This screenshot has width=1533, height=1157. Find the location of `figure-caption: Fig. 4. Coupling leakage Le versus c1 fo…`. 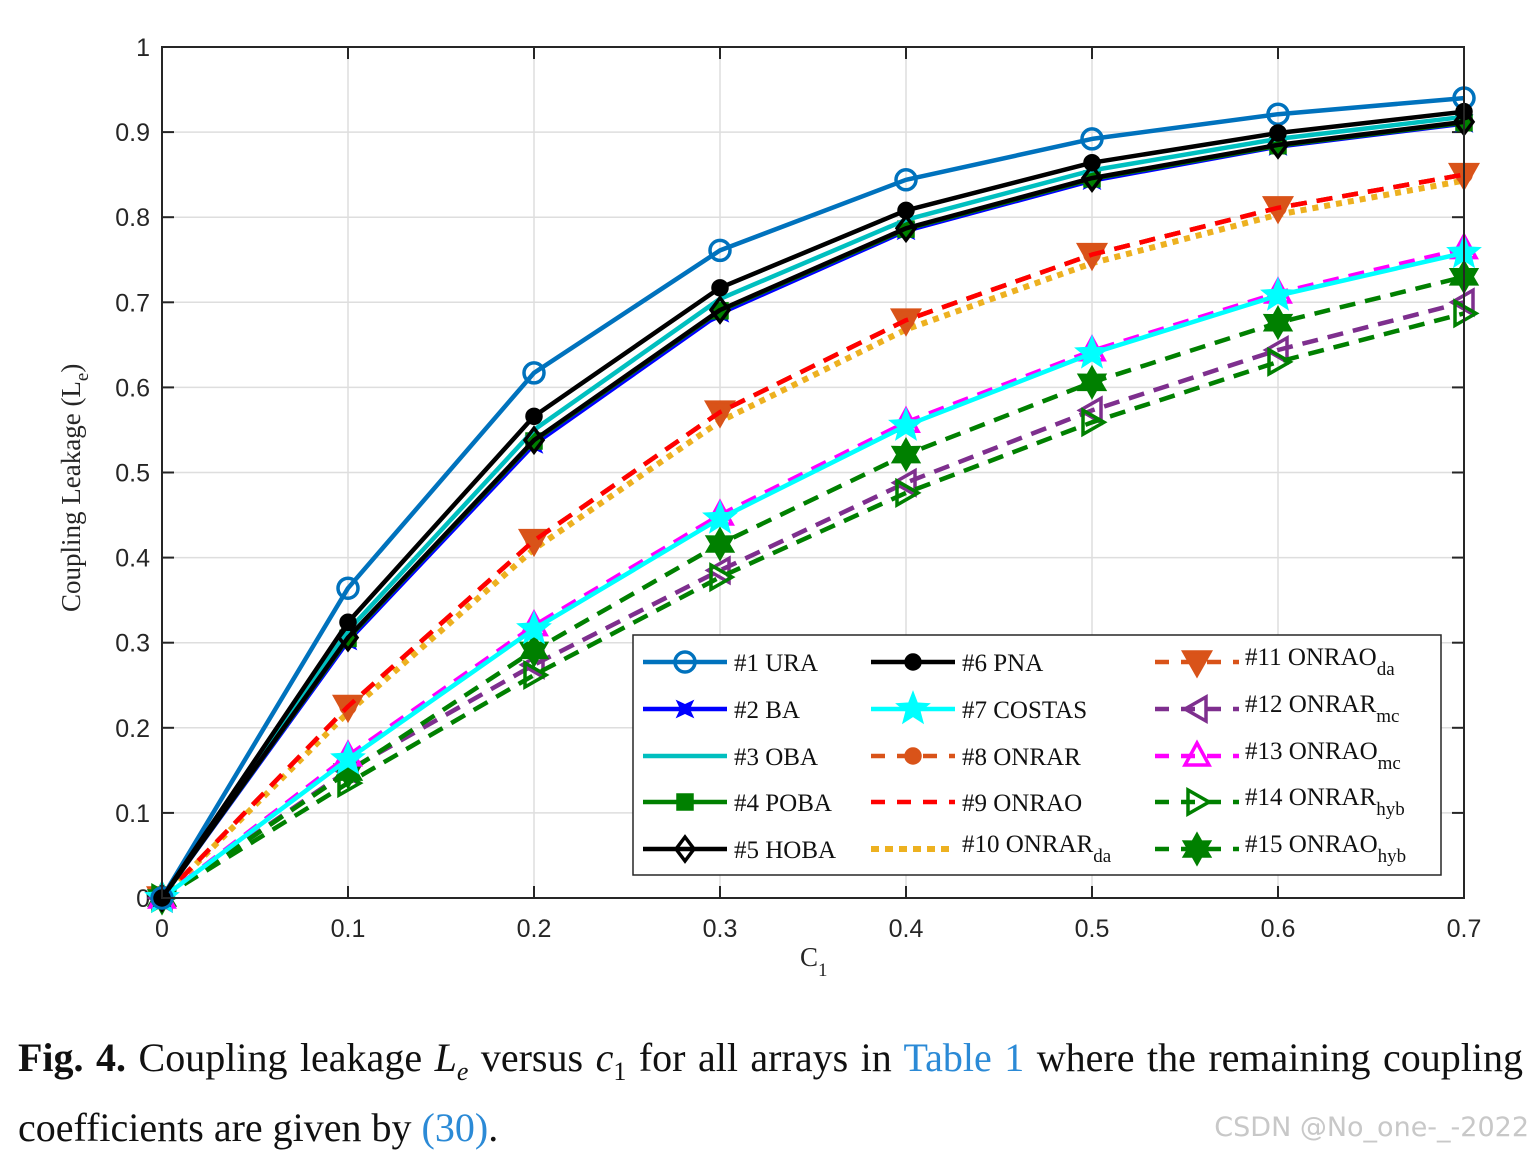

figure-caption: Fig. 4. Coupling leakage Le versus c1 fo… is located at coordinates (770, 1093).